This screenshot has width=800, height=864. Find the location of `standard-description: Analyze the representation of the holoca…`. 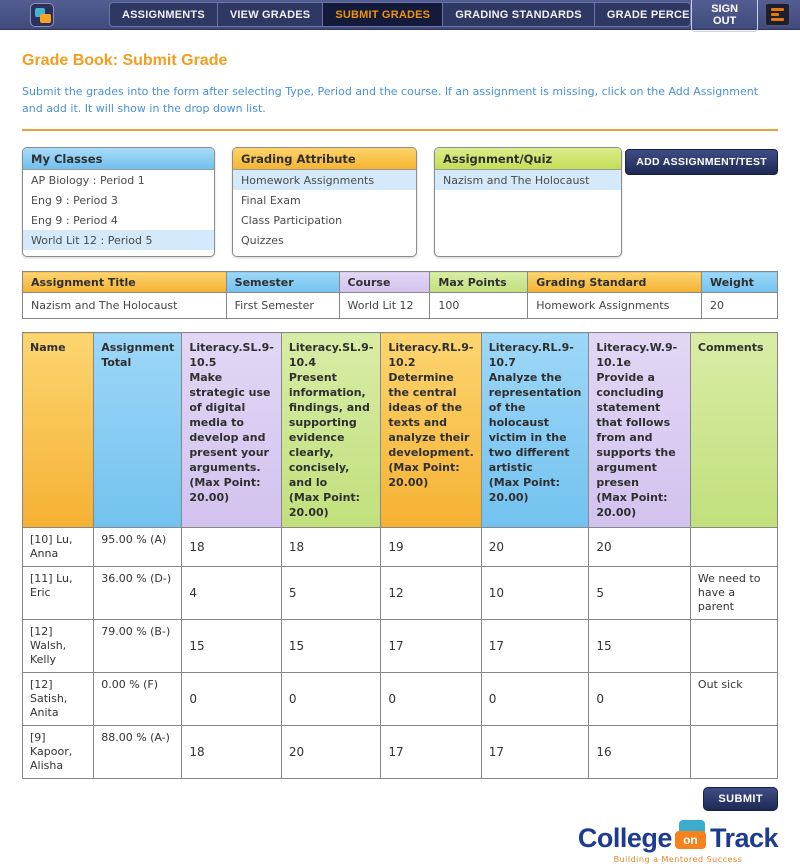

standard-description: Analyze the representation of the holoca… is located at coordinates (535, 422).